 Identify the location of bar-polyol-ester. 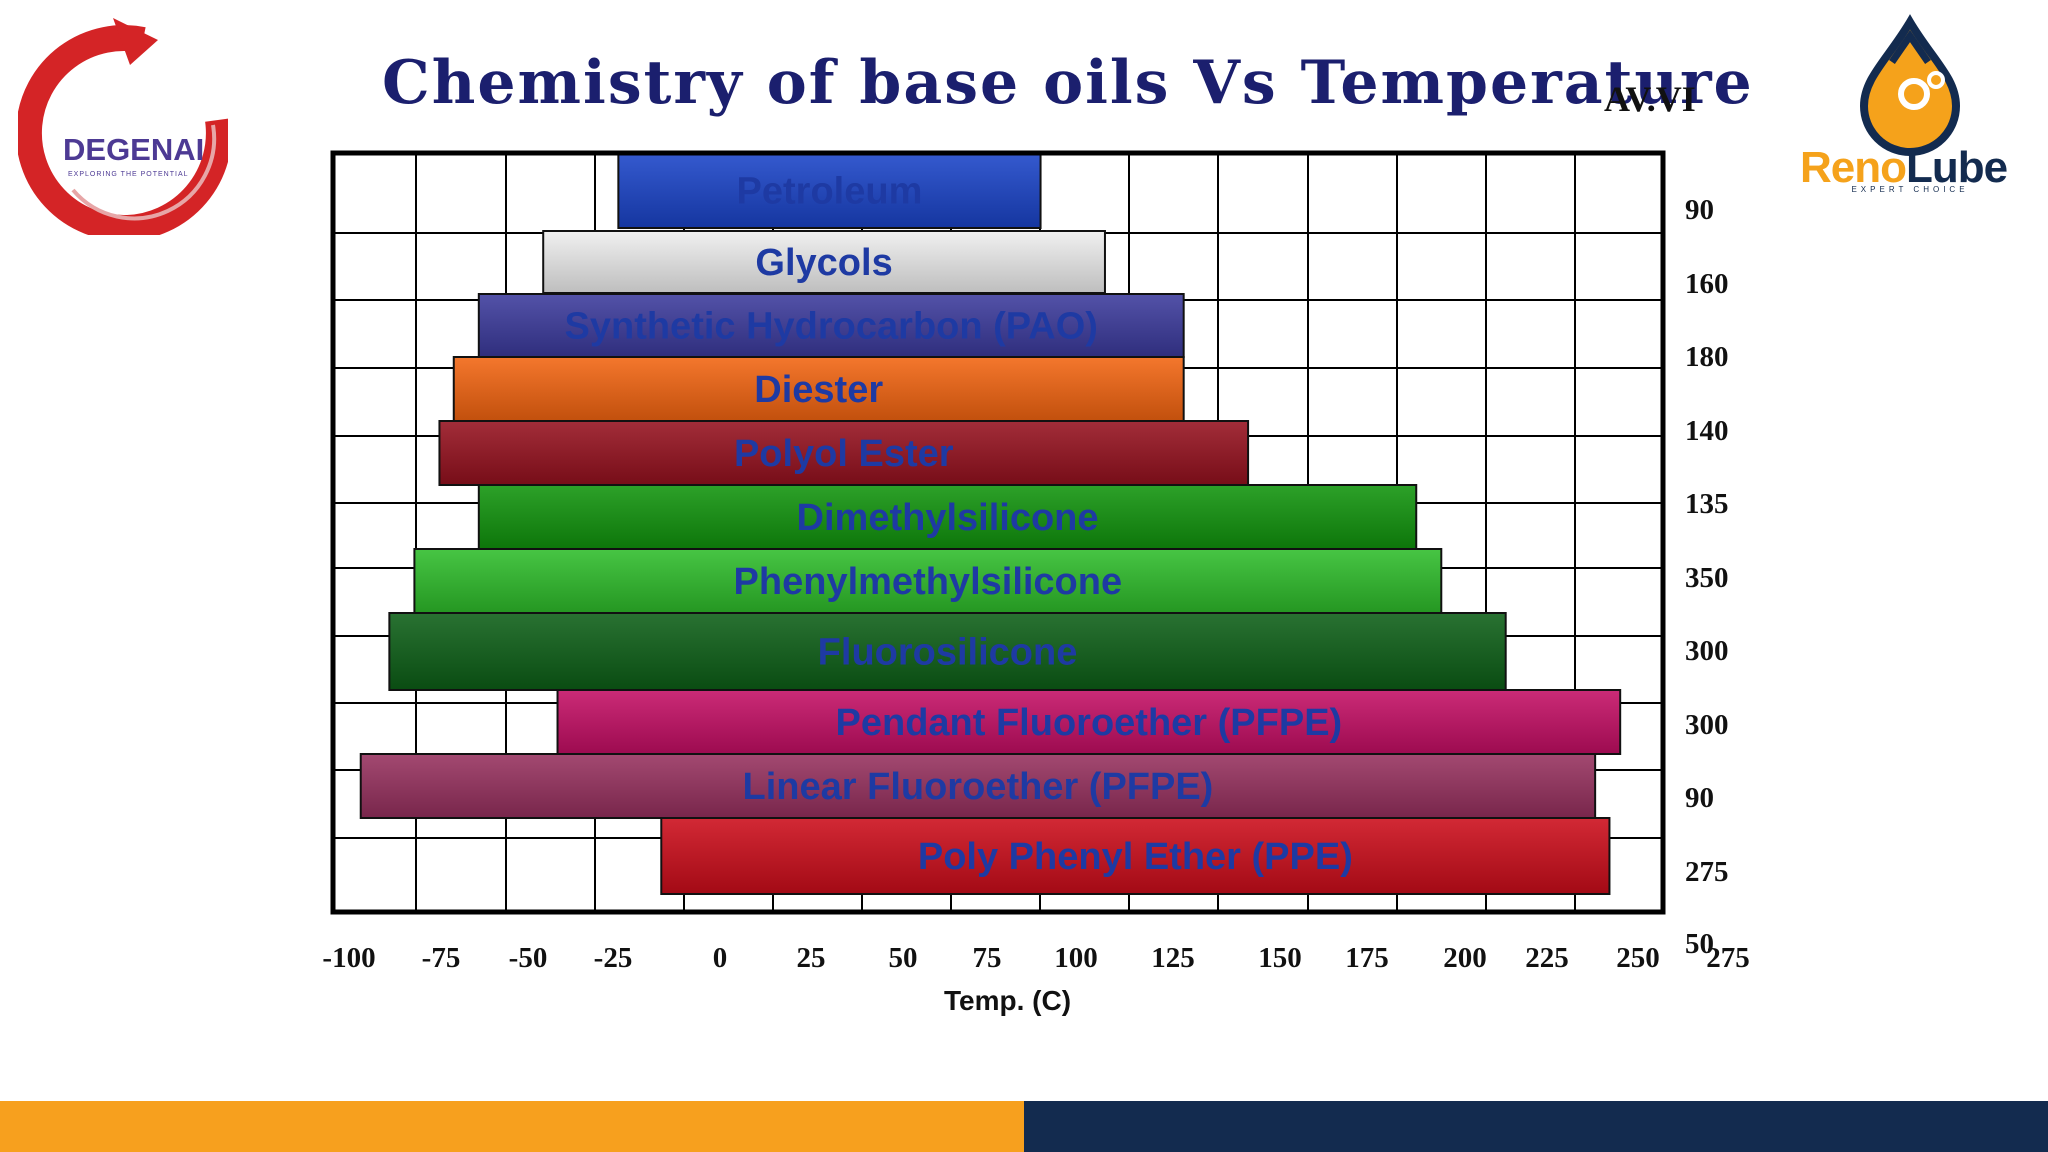
(844, 453).